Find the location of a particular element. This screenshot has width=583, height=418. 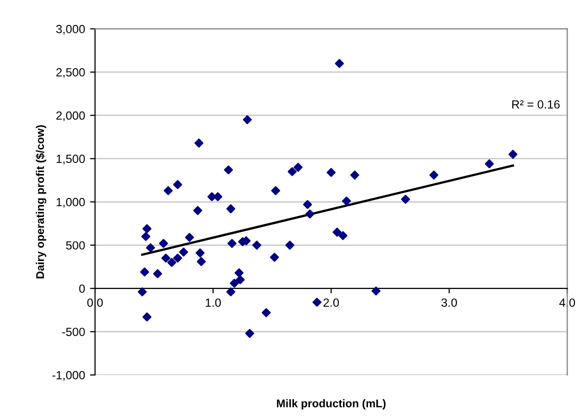

y-tick-label: 1,500 is located at coordinates (70, 159).